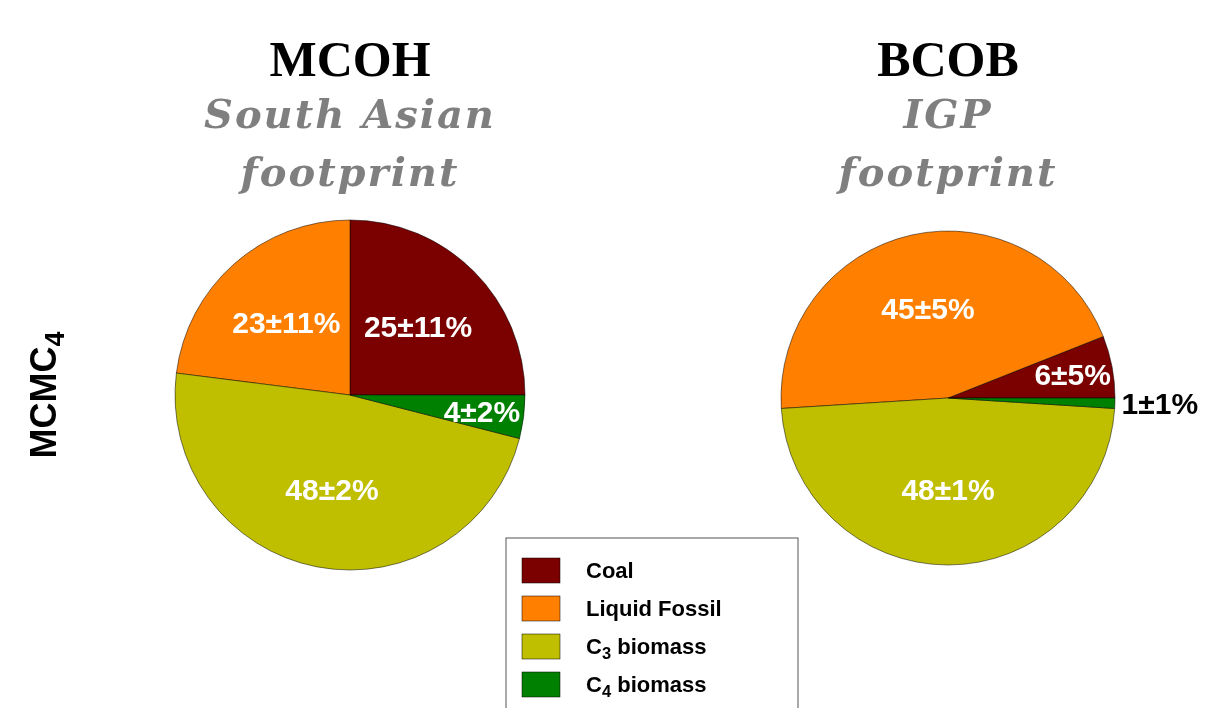 This screenshot has height=715, width=1222. Describe the element at coordinates (1160, 403) in the screenshot. I see `data-label: 1±1%` at that location.